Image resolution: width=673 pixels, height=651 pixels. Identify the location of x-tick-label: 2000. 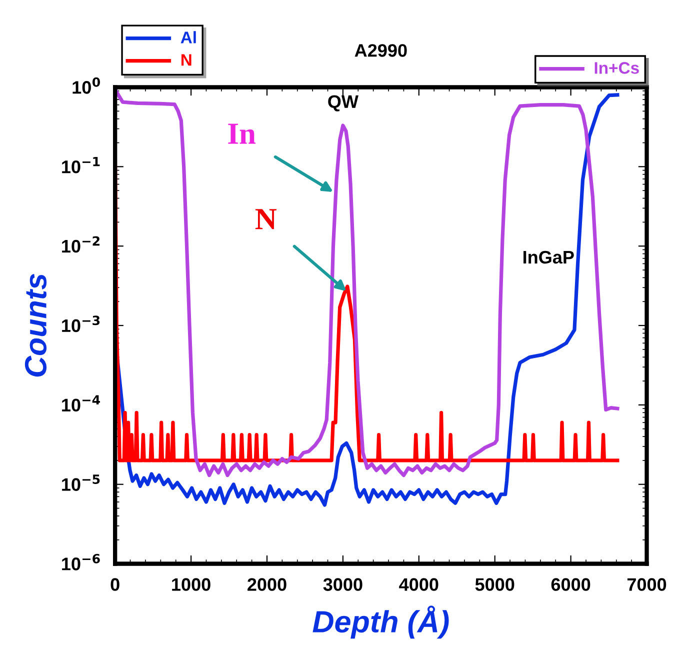
(267, 584).